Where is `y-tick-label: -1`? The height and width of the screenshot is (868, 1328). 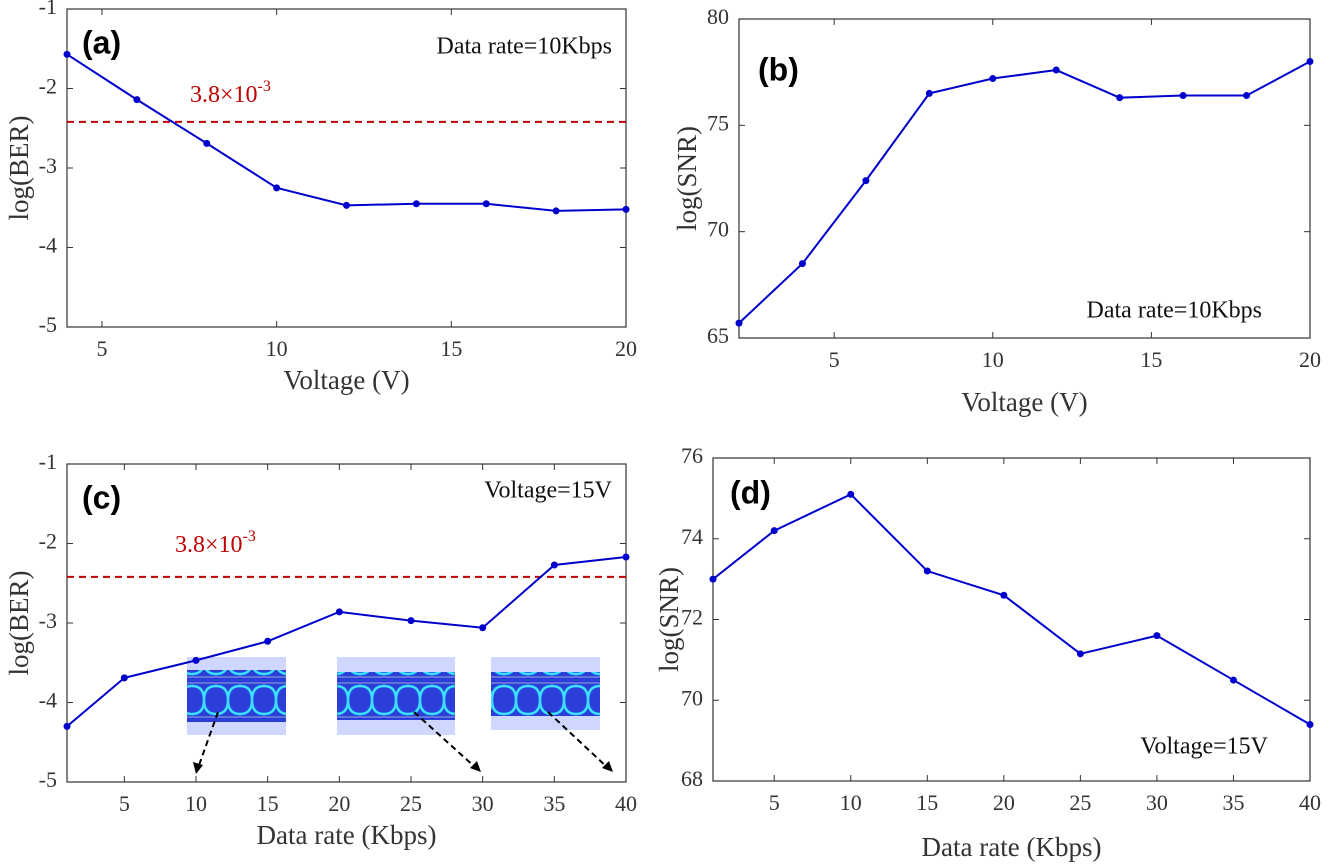 y-tick-label: -1 is located at coordinates (48, 461).